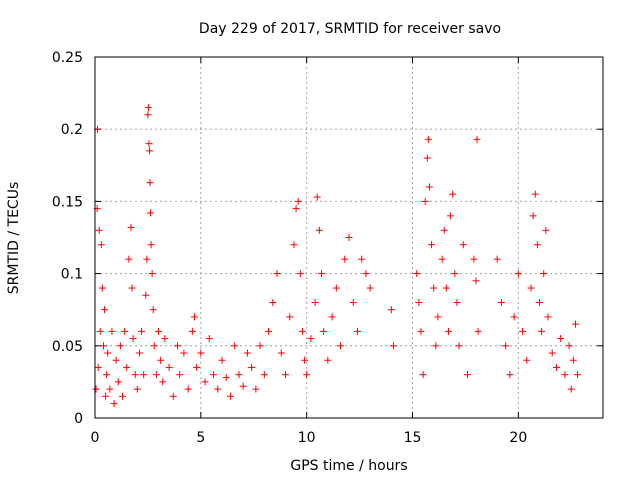  Describe the element at coordinates (78, 419) in the screenshot. I see `y-tick-label: 0` at that location.